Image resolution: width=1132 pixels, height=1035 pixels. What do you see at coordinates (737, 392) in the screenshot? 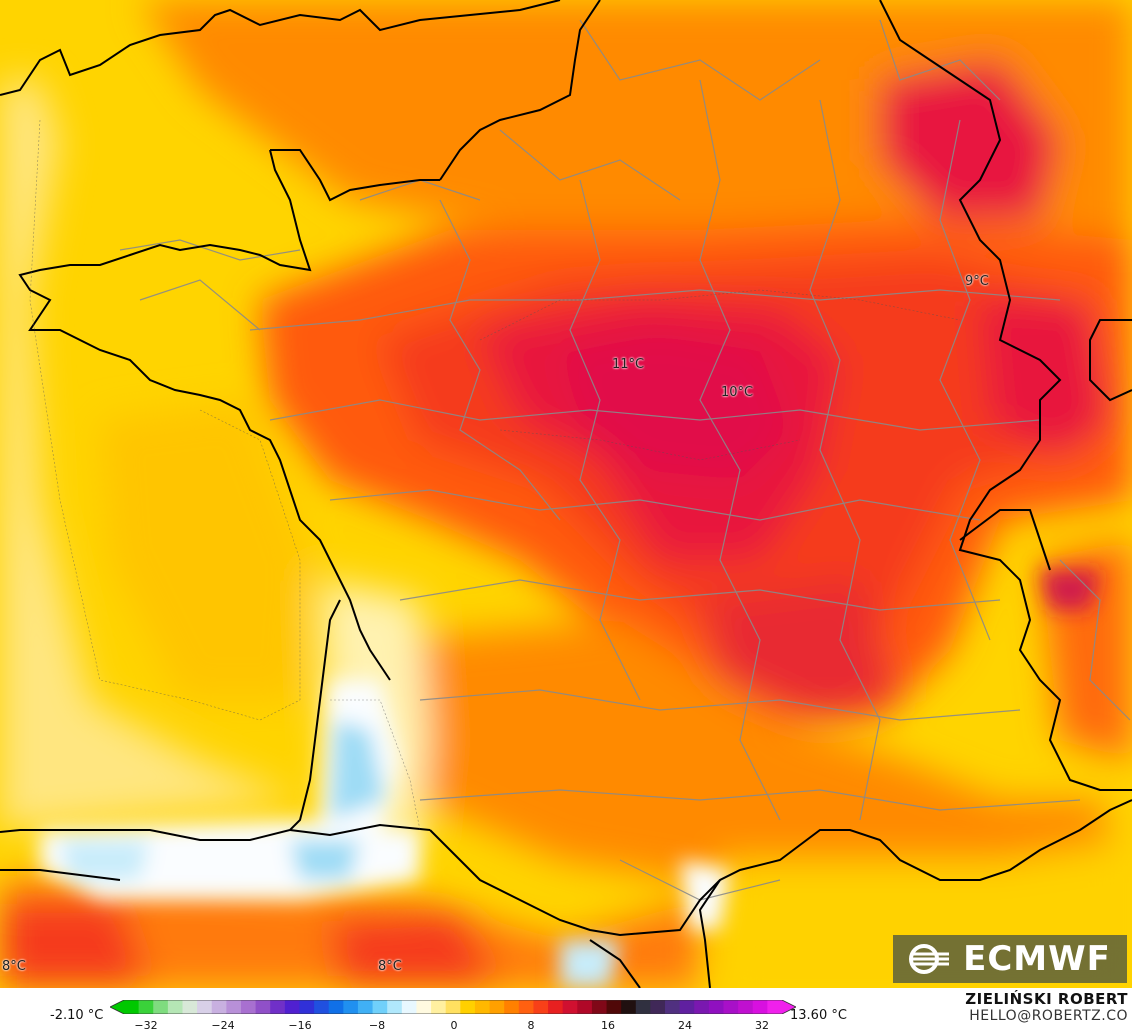
I see `map-point-label: 10°C` at bounding box center [737, 392].